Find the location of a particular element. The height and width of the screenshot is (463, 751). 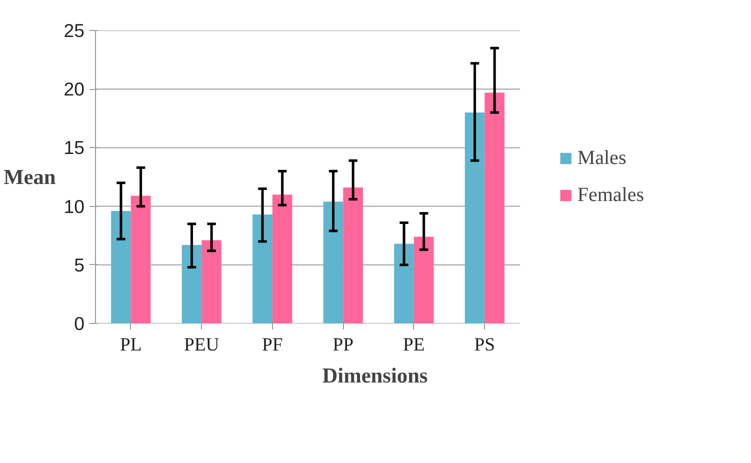

legend-label: Males is located at coordinates (601, 158).